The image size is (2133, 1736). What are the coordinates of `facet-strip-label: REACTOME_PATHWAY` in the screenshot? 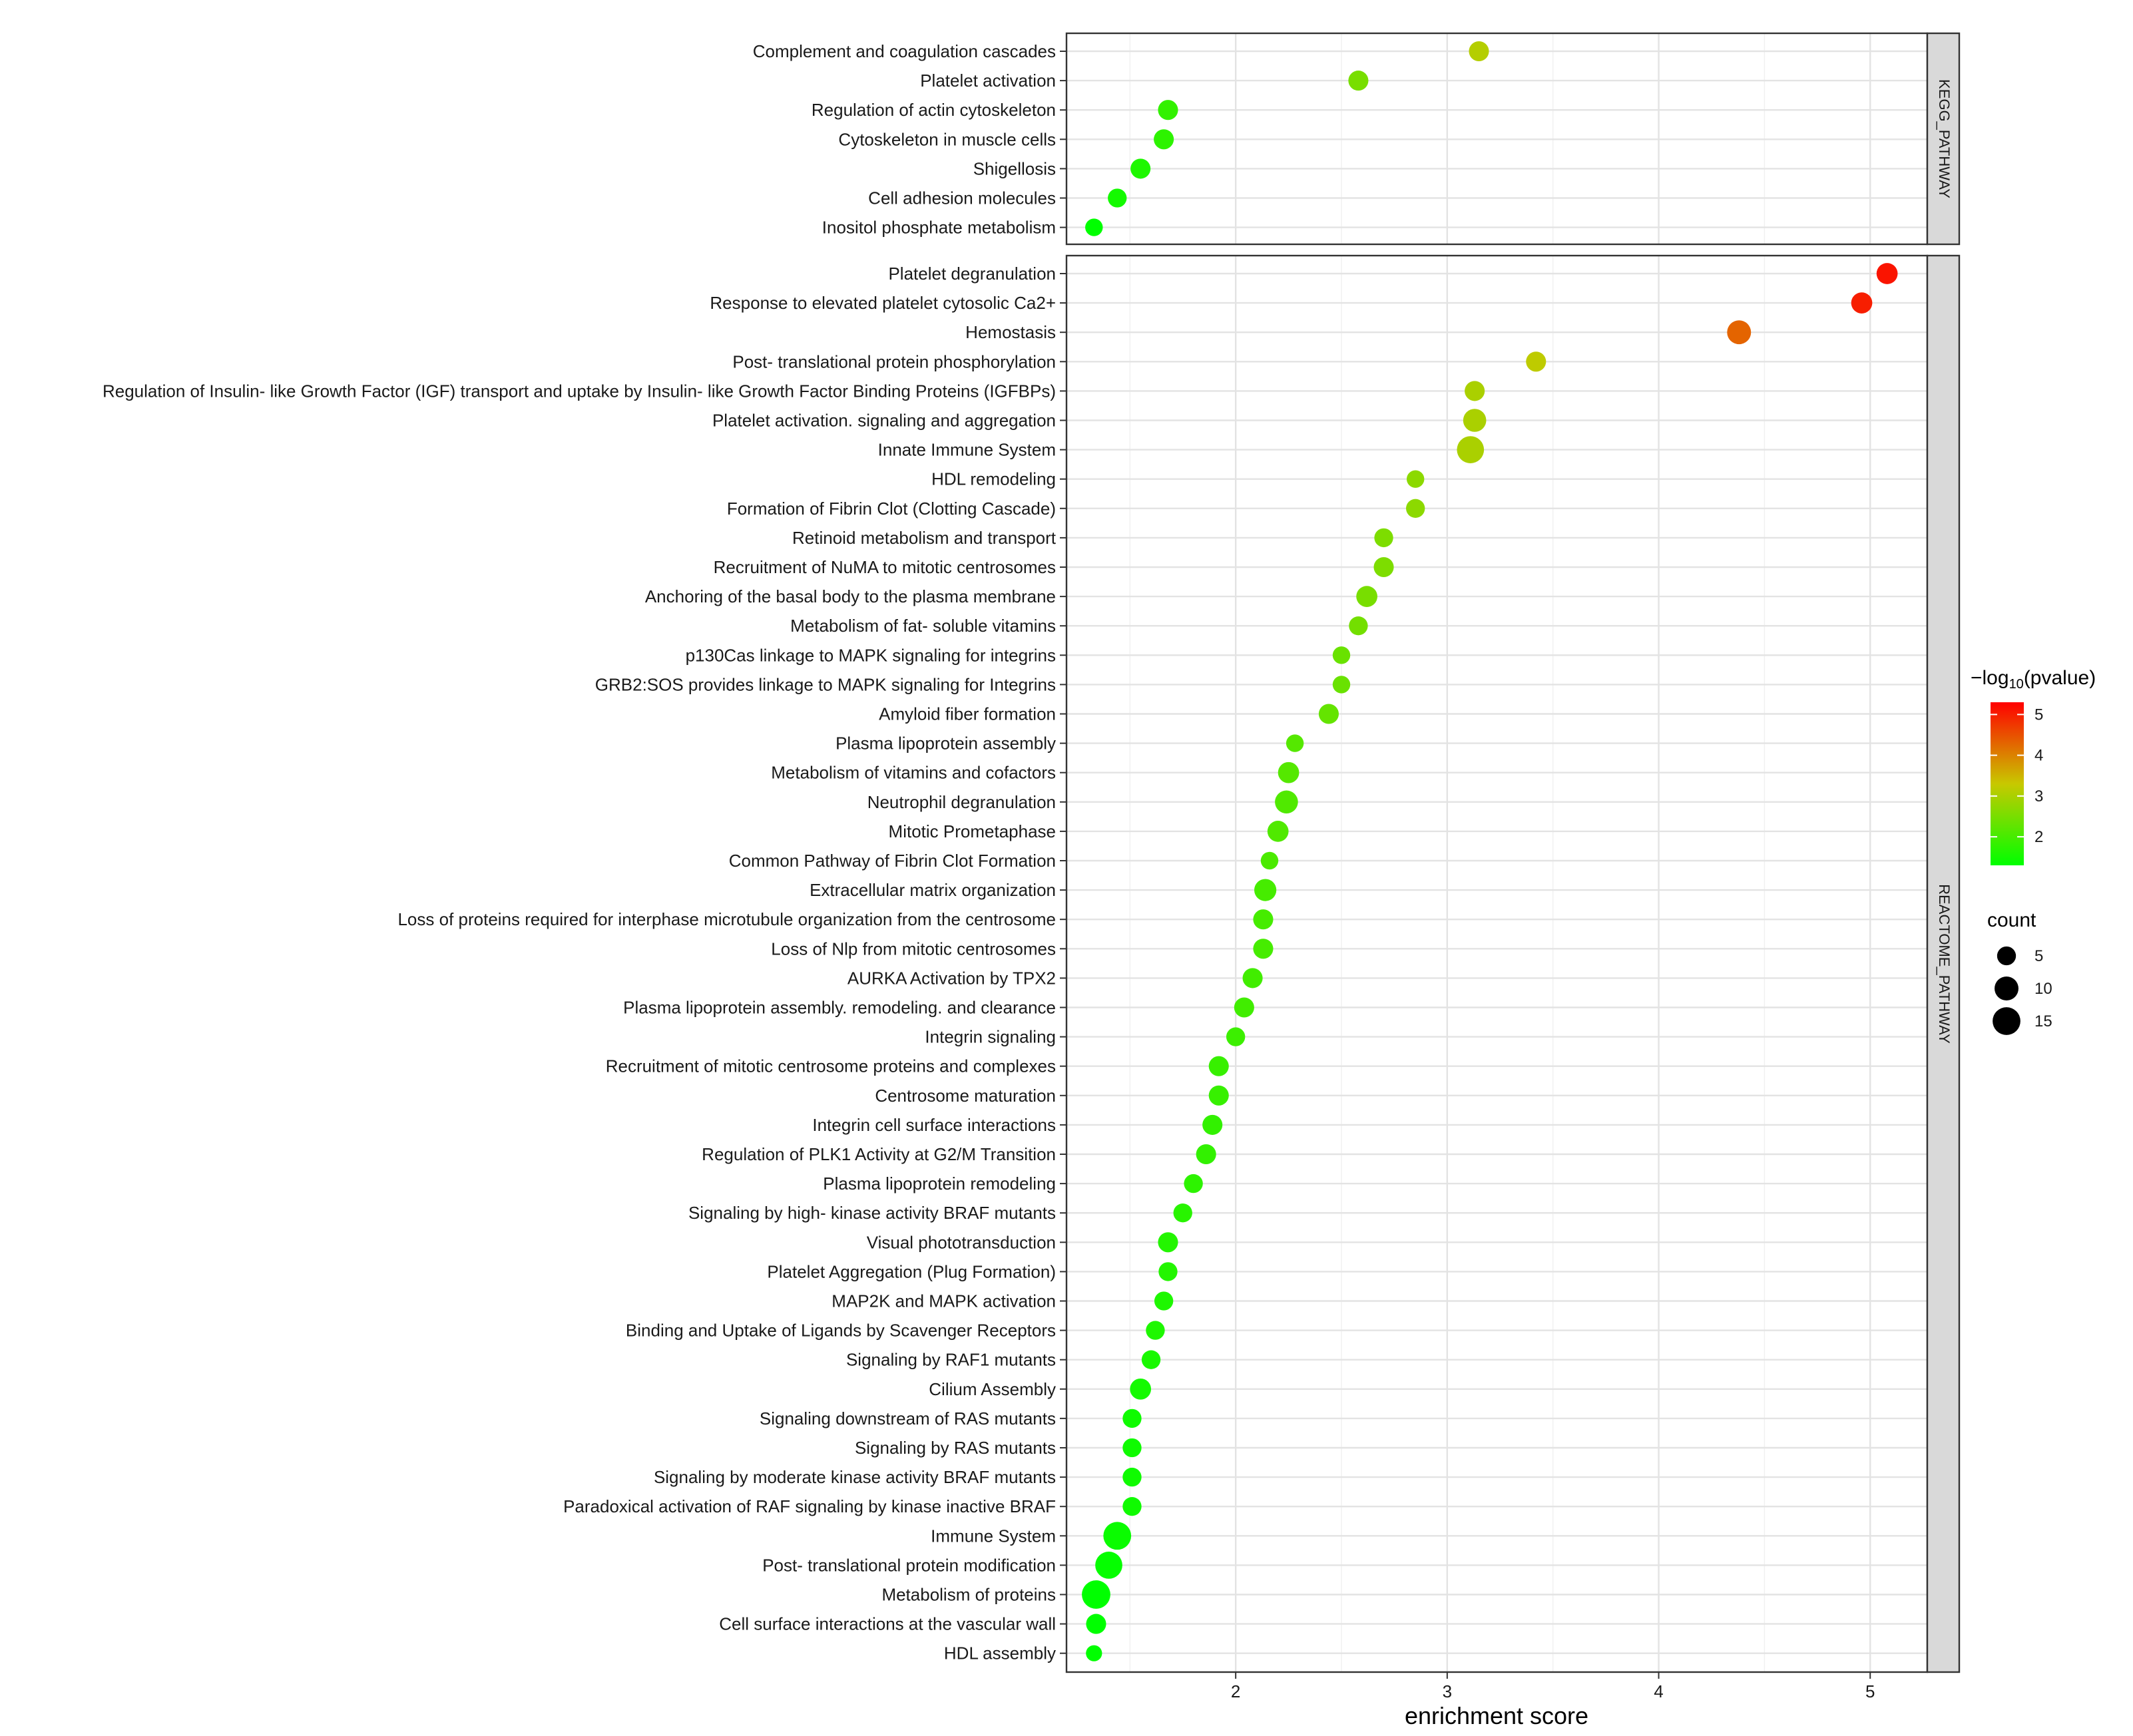 It's located at (1945, 964).